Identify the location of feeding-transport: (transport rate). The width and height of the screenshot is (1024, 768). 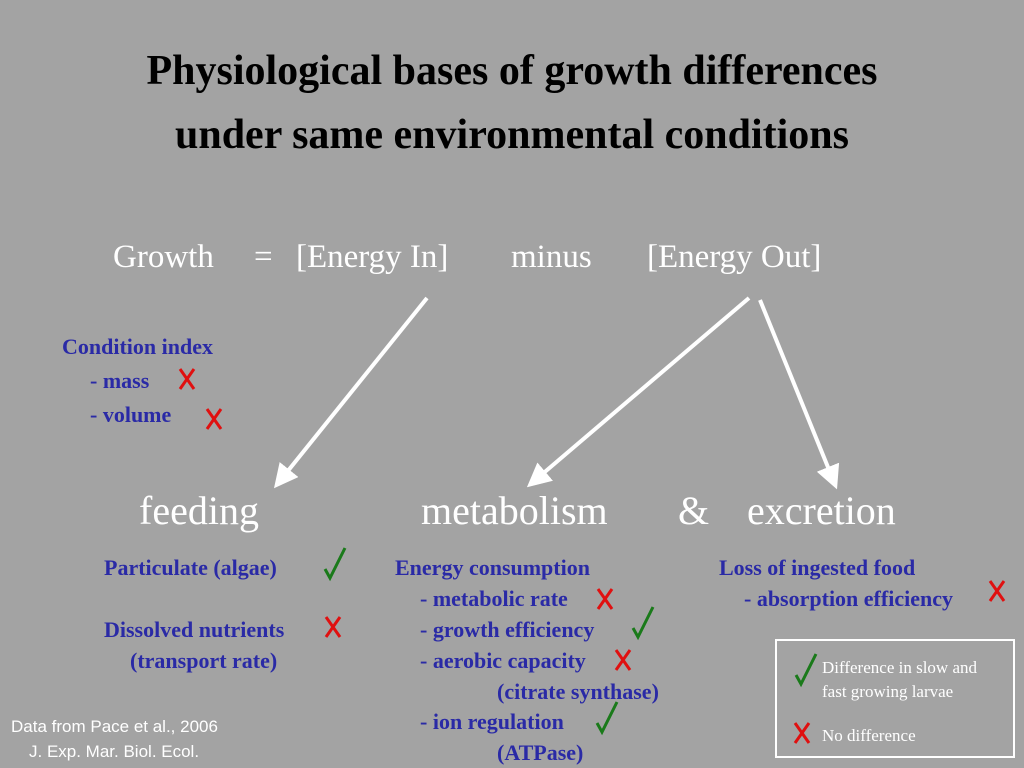
(204, 660).